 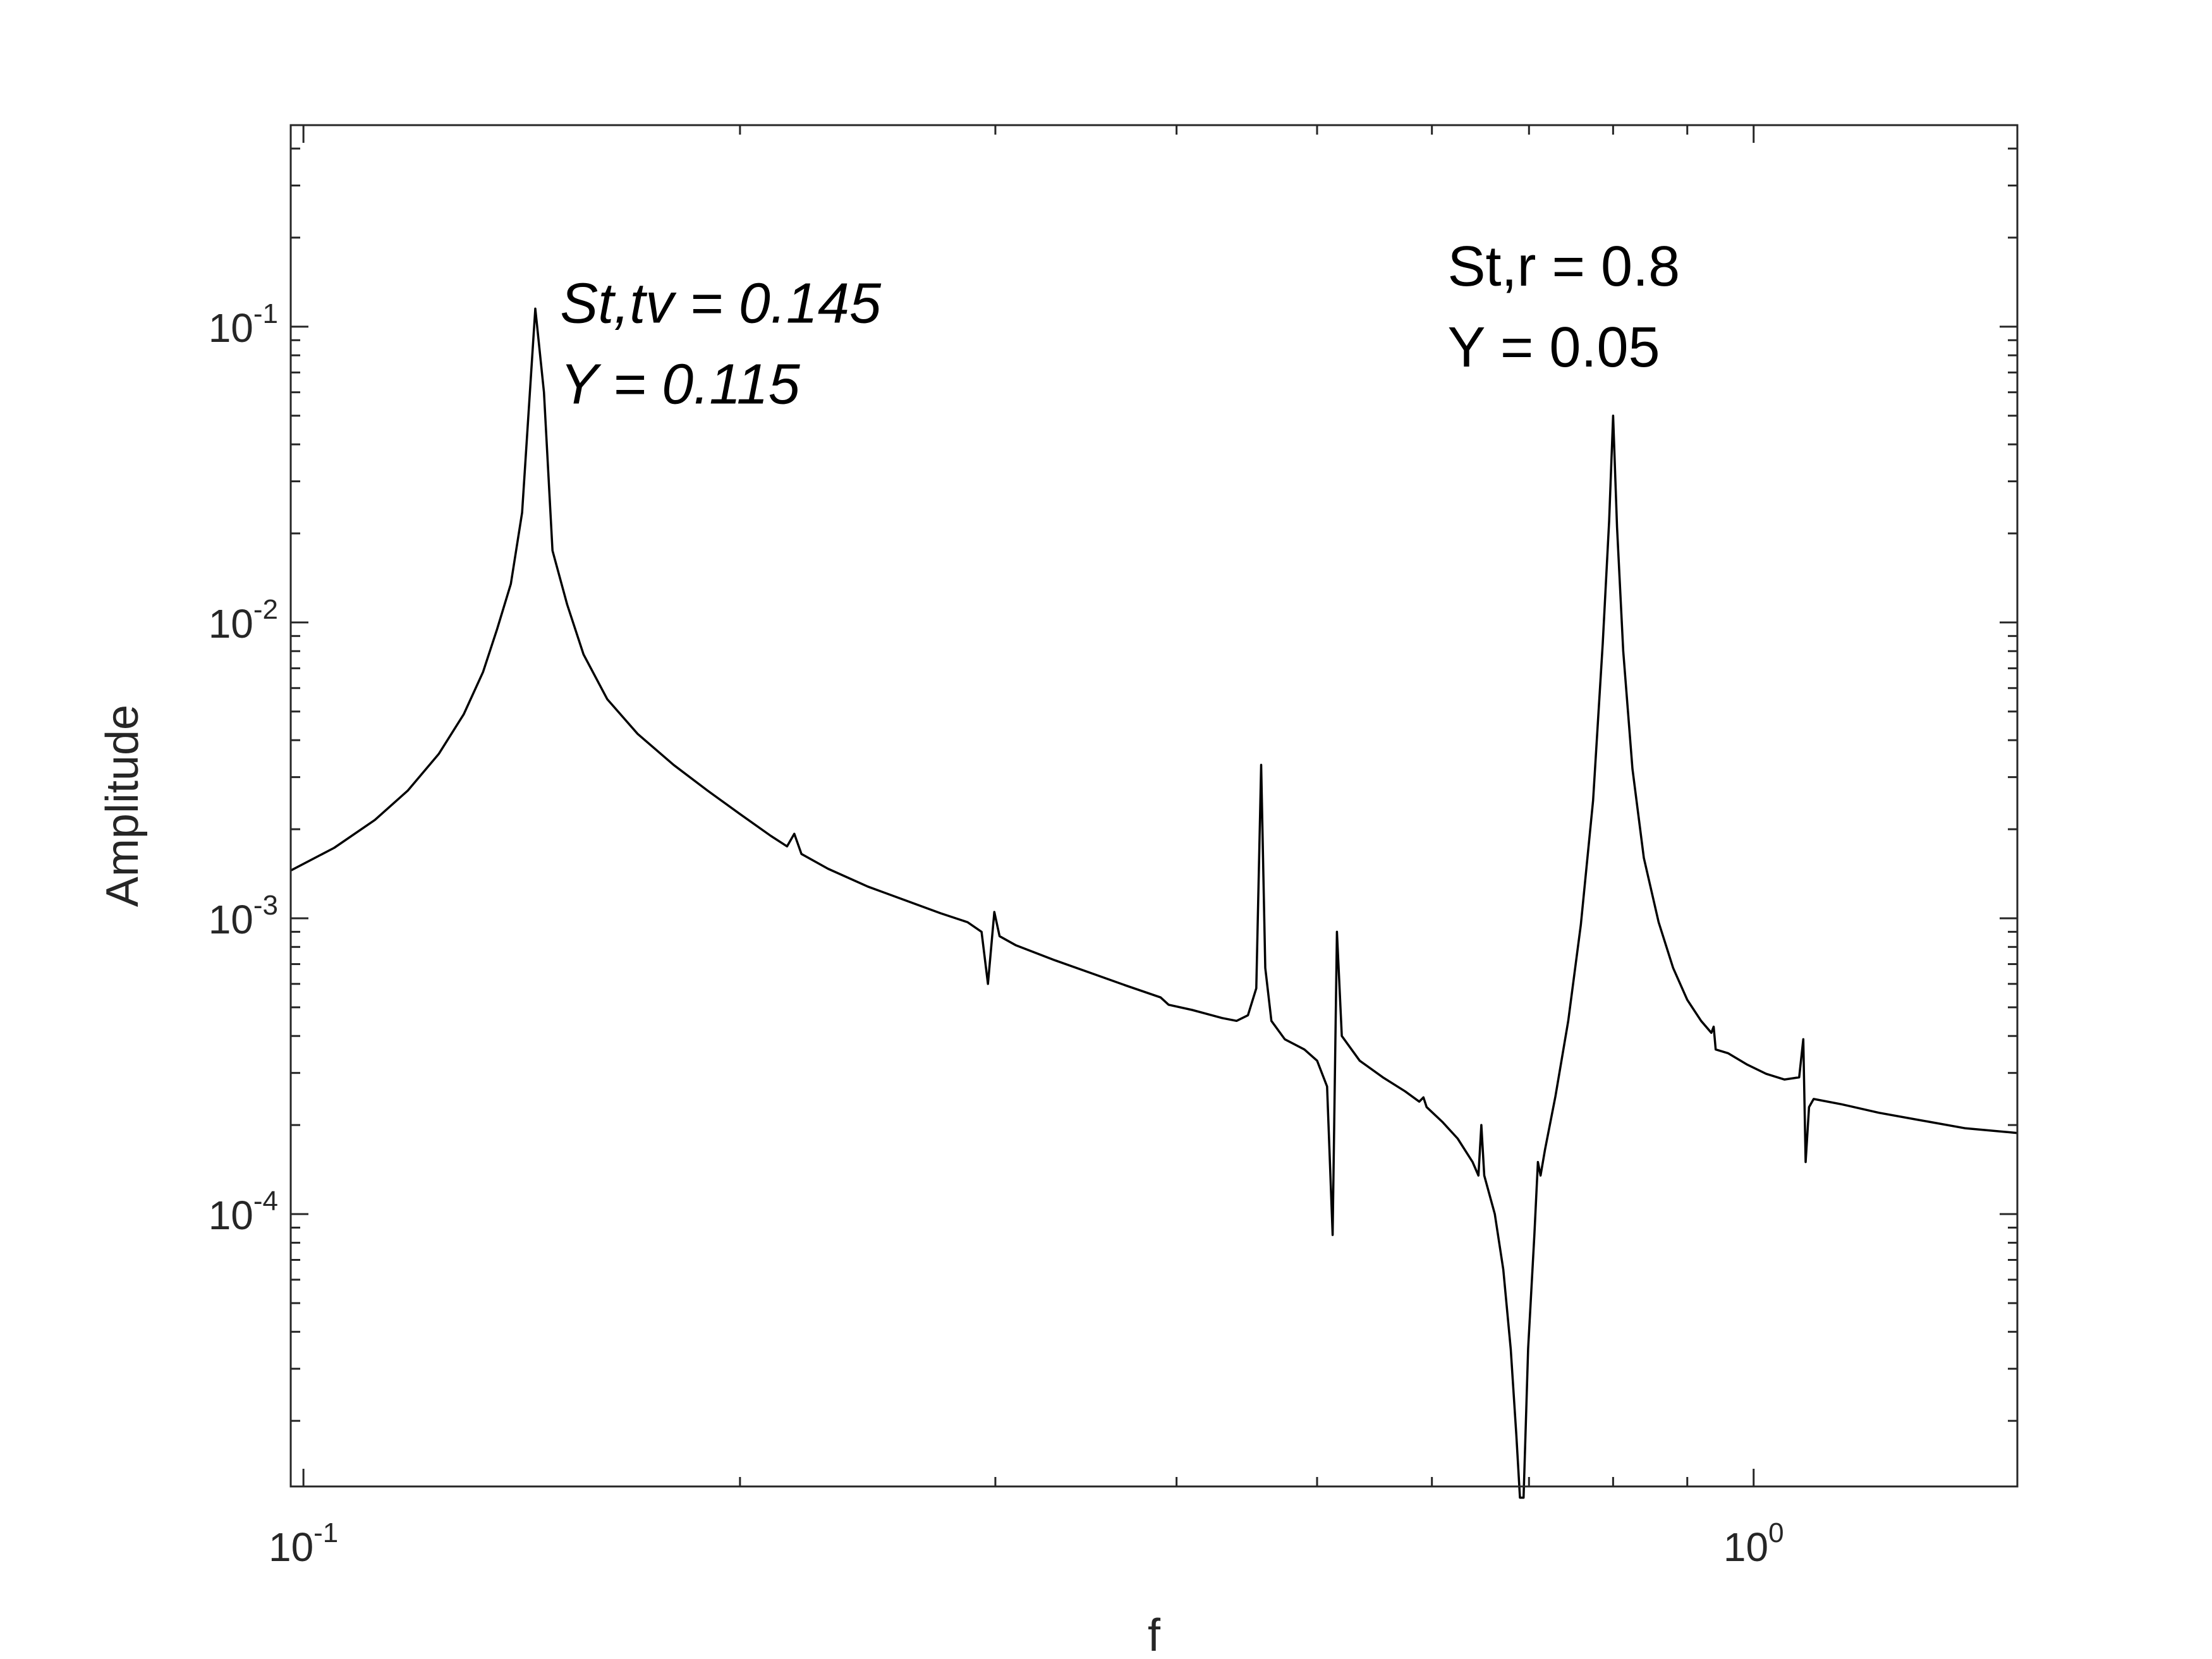 What do you see at coordinates (243, 1212) in the screenshot?
I see `y-tick-label: 10⁻⁴` at bounding box center [243, 1212].